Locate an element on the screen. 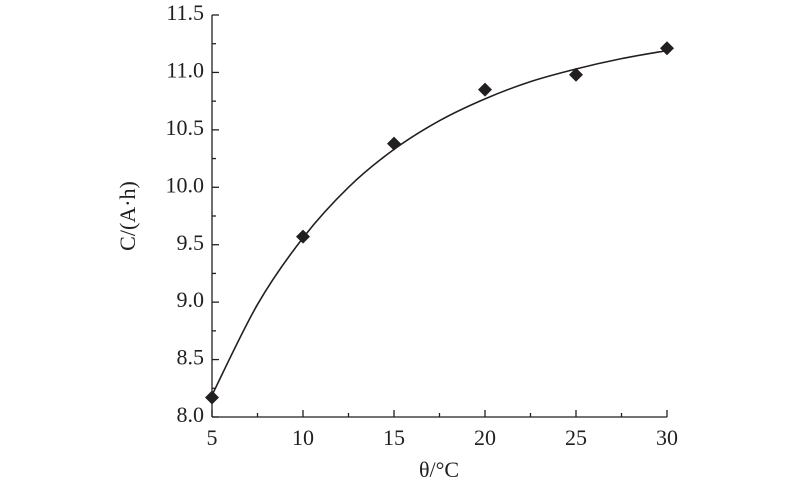 This screenshot has height=492, width=800. y-tick-label: 11.0 is located at coordinates (185, 69).